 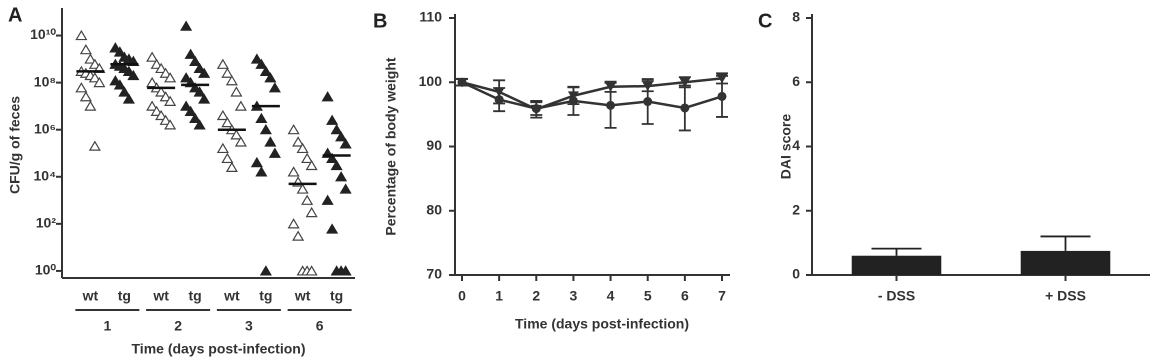 I want to click on panel-letter: C, so click(x=765, y=21).